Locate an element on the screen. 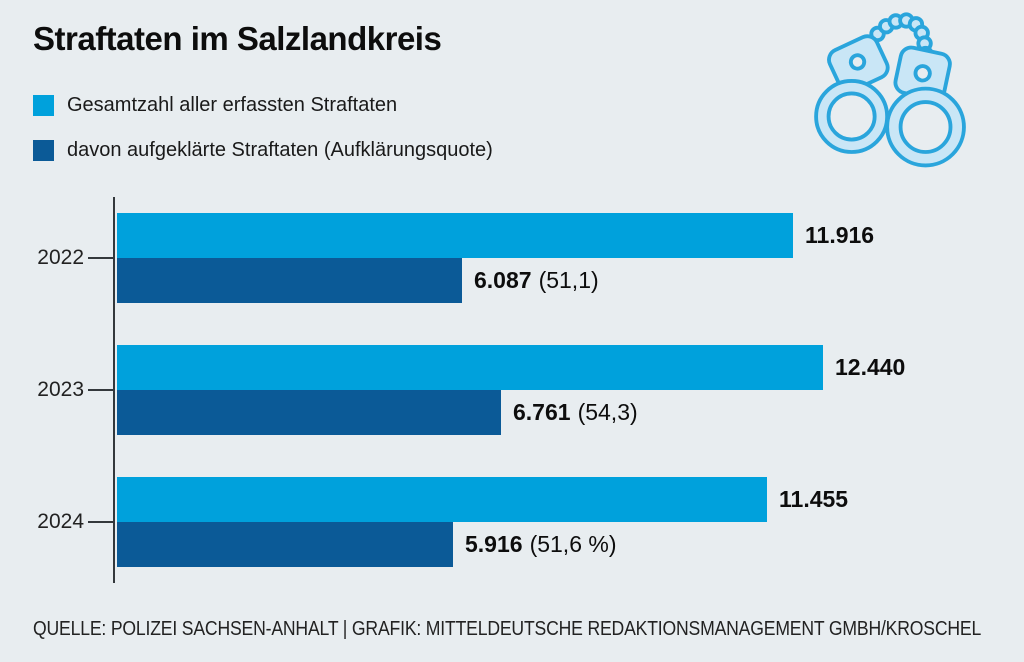  bar-group-2024: 2024 11.455 5.916 (51,6 %) is located at coordinates (512, 522).